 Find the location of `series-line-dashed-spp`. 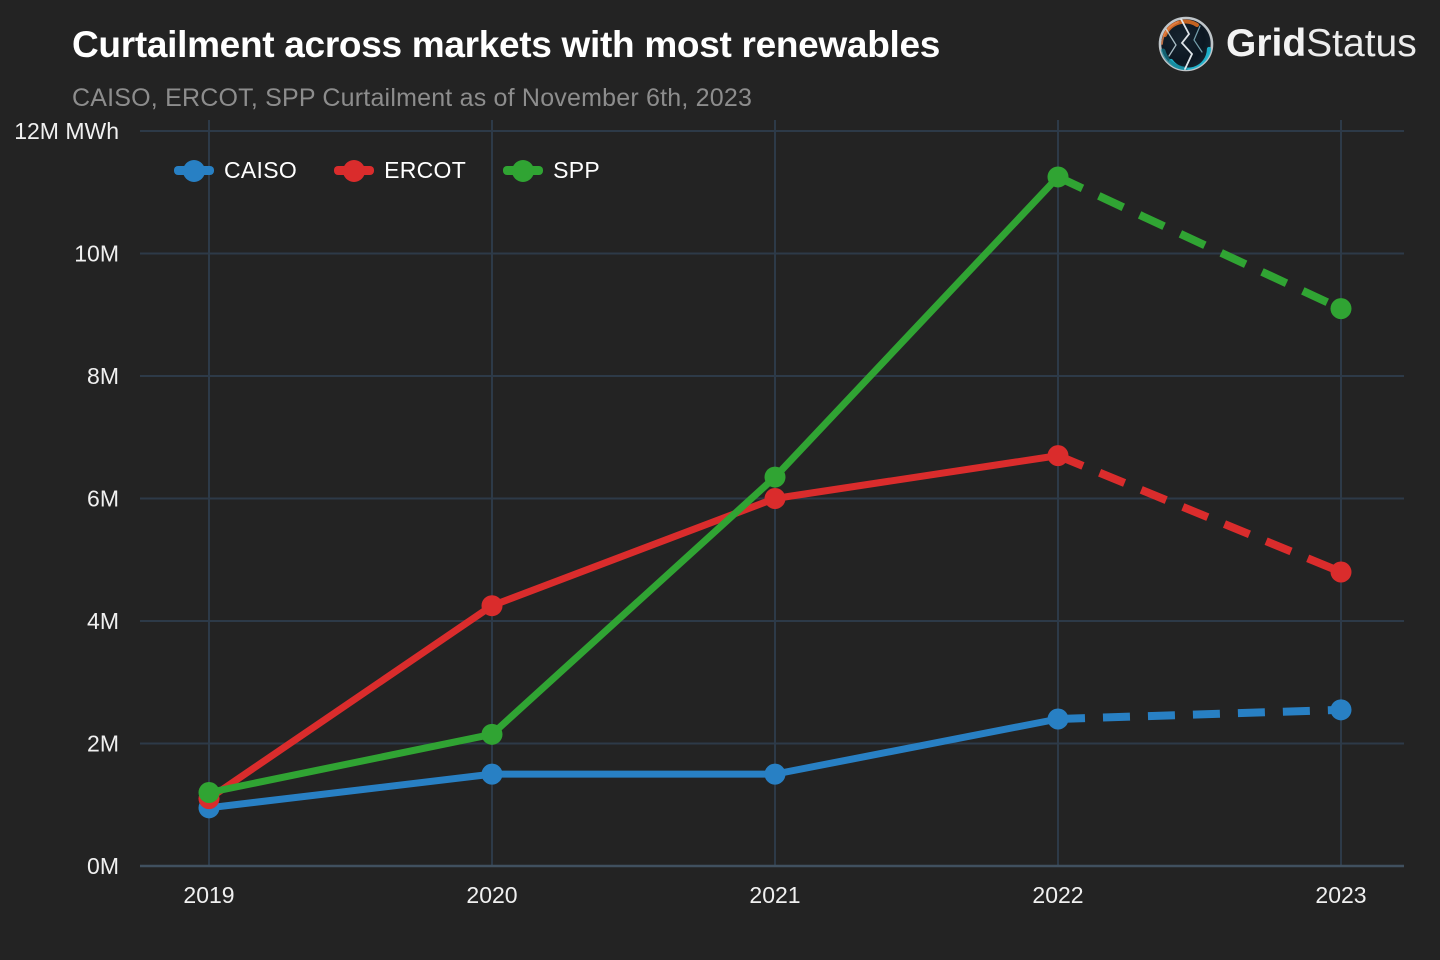

series-line-dashed-spp is located at coordinates (1199, 243).